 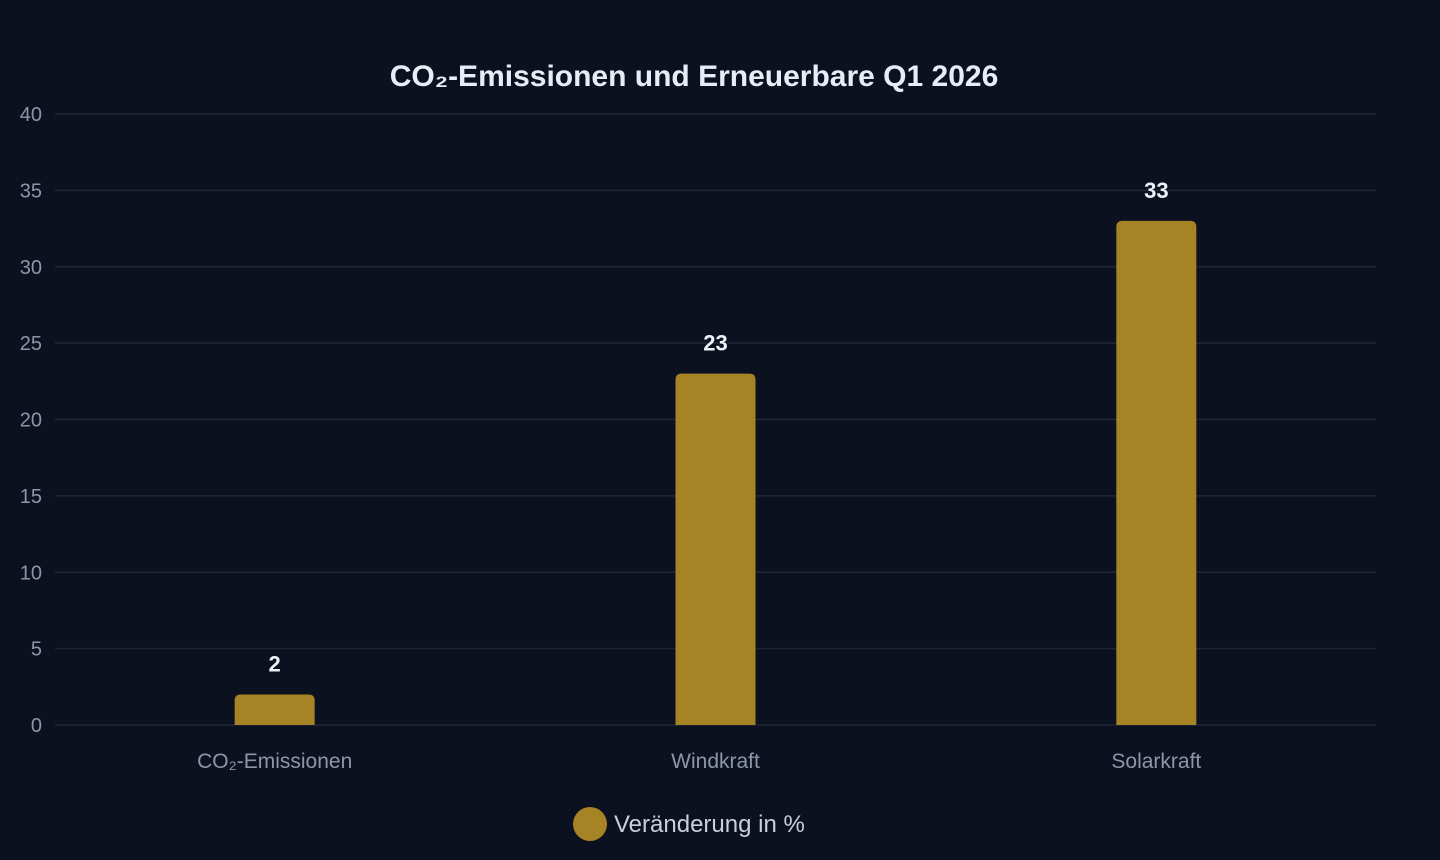 What do you see at coordinates (709, 824) in the screenshot?
I see `legend-label: Veränderung in %` at bounding box center [709, 824].